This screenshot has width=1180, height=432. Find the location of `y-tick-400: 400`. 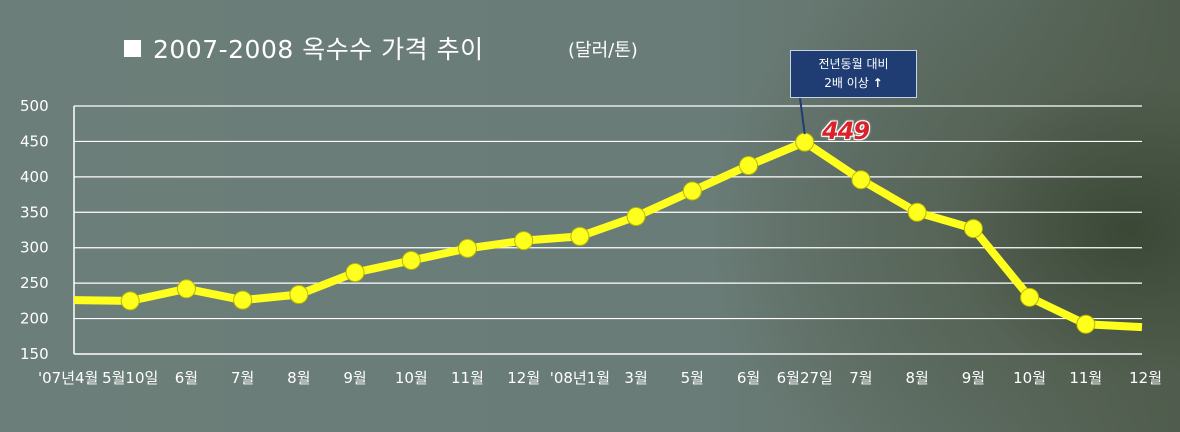

y-tick-400: 400 is located at coordinates (34, 177).